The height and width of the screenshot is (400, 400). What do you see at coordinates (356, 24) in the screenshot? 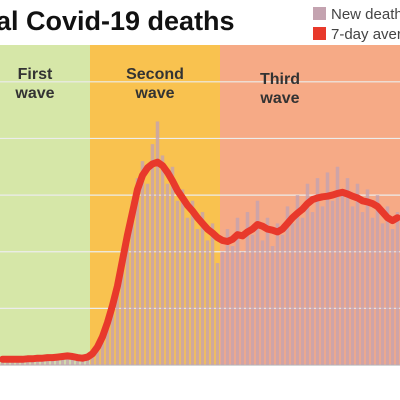
I see `legend: New death 7-day aver` at bounding box center [356, 24].